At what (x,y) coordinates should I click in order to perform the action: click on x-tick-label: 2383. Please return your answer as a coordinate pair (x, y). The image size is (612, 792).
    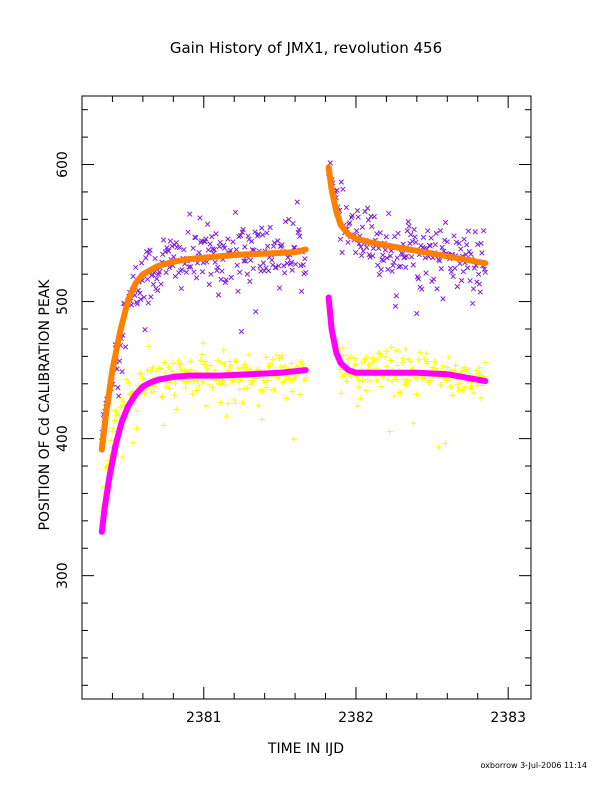
    Looking at the image, I should click on (508, 718).